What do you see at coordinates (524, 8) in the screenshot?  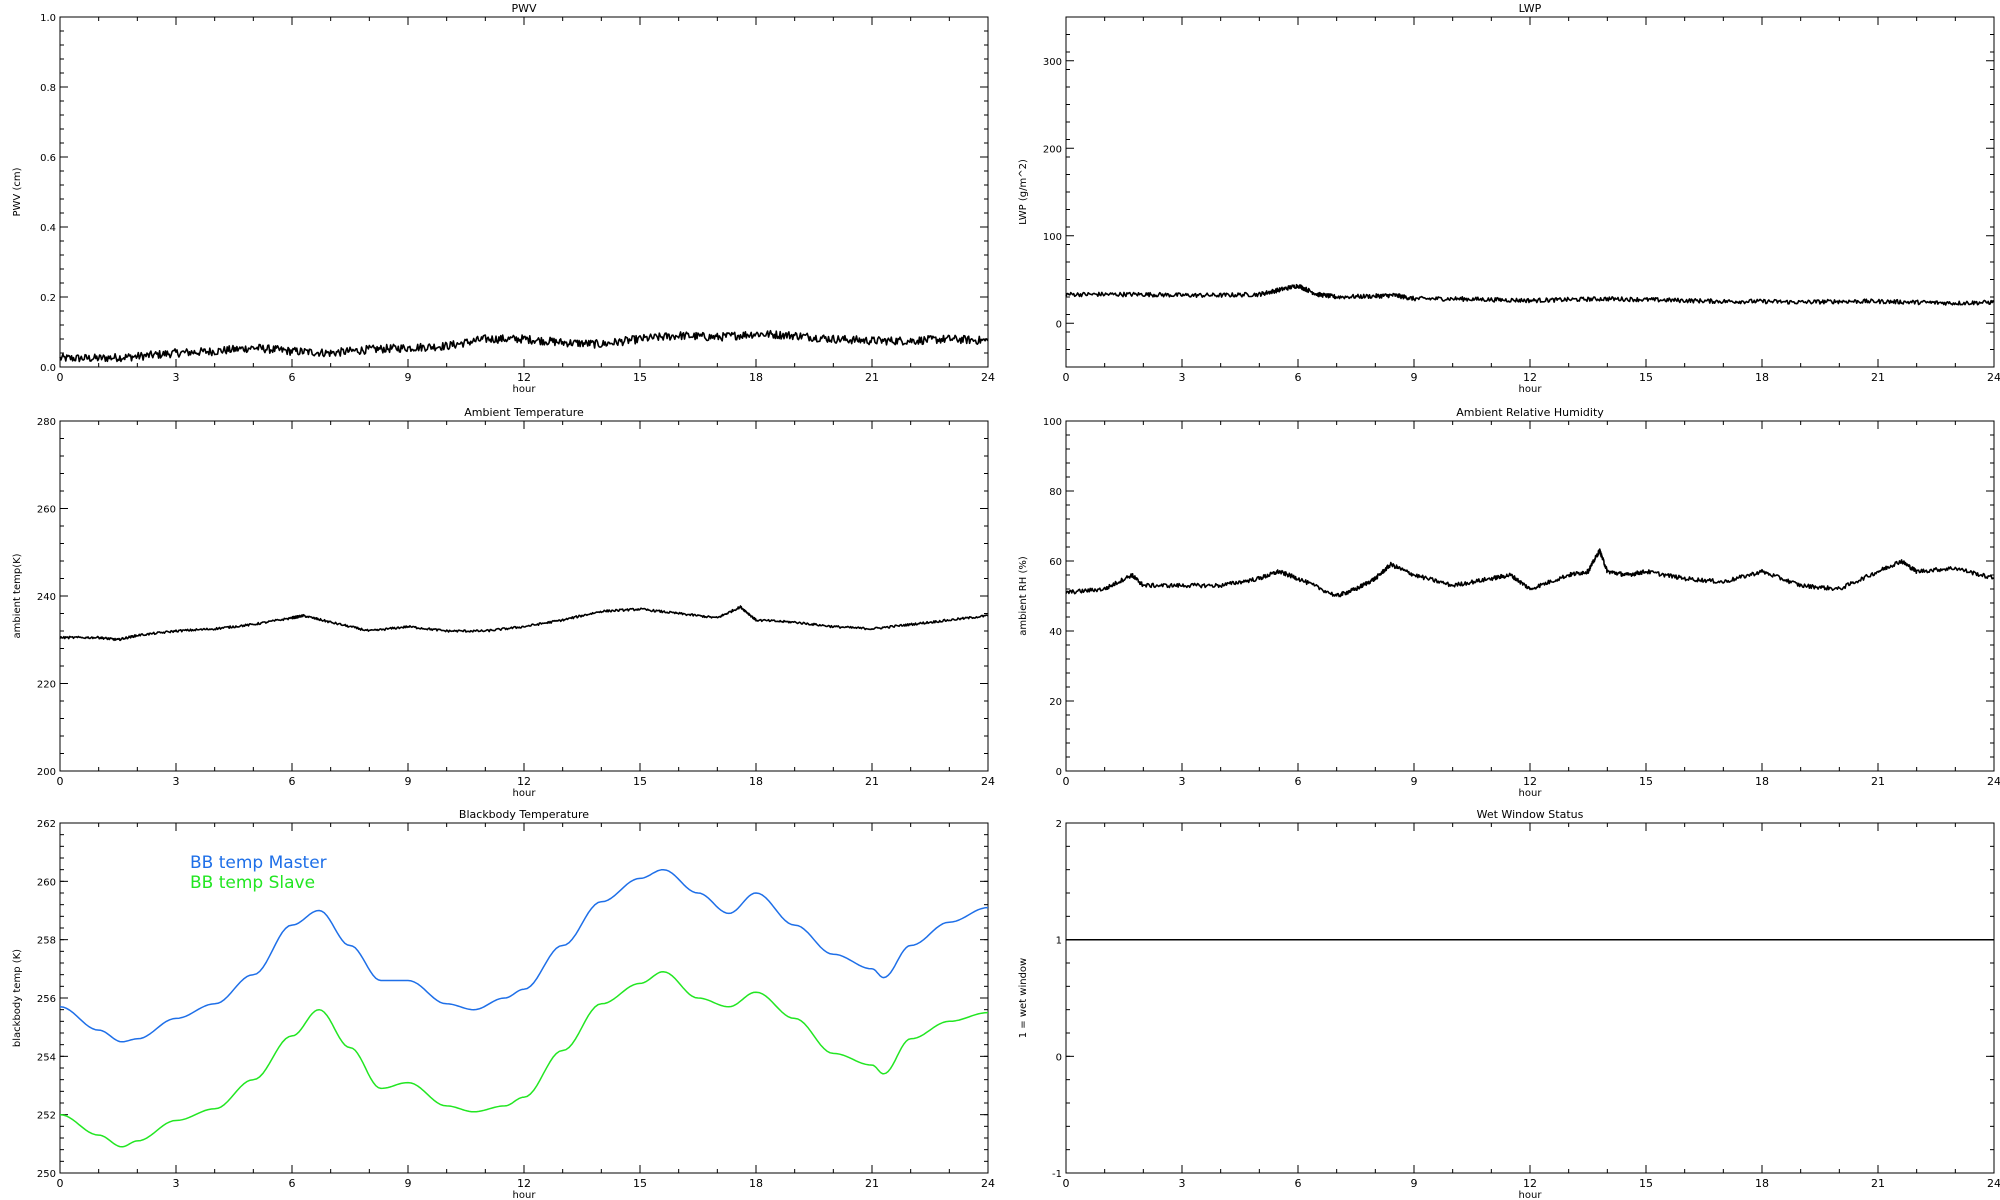 I see `chart-title: PWV` at bounding box center [524, 8].